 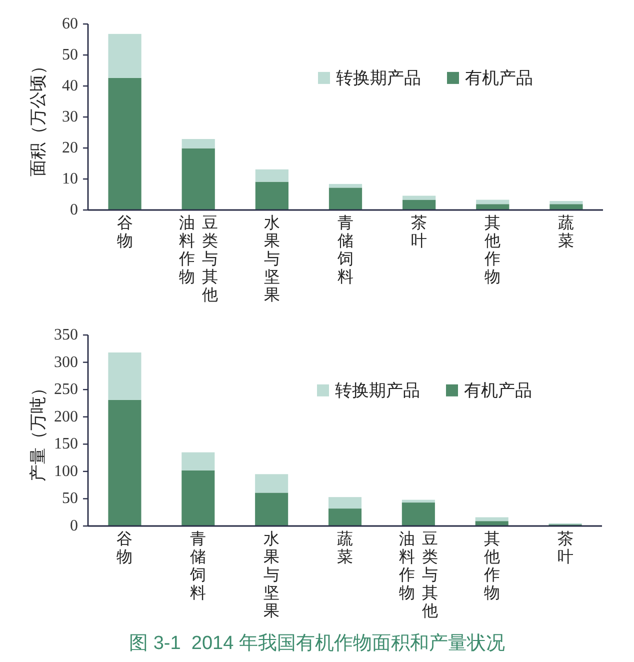 I want to click on y-tick-label: 350, so click(x=66, y=335).